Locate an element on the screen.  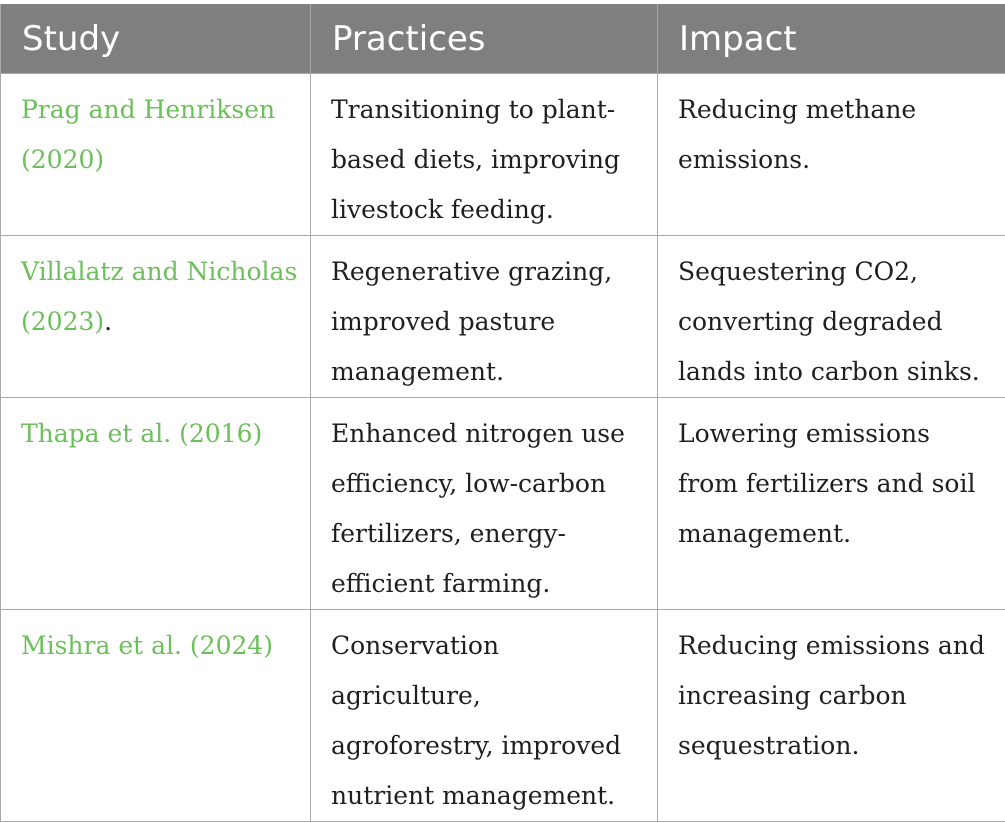
header-practices: Practices is located at coordinates (484, 39).